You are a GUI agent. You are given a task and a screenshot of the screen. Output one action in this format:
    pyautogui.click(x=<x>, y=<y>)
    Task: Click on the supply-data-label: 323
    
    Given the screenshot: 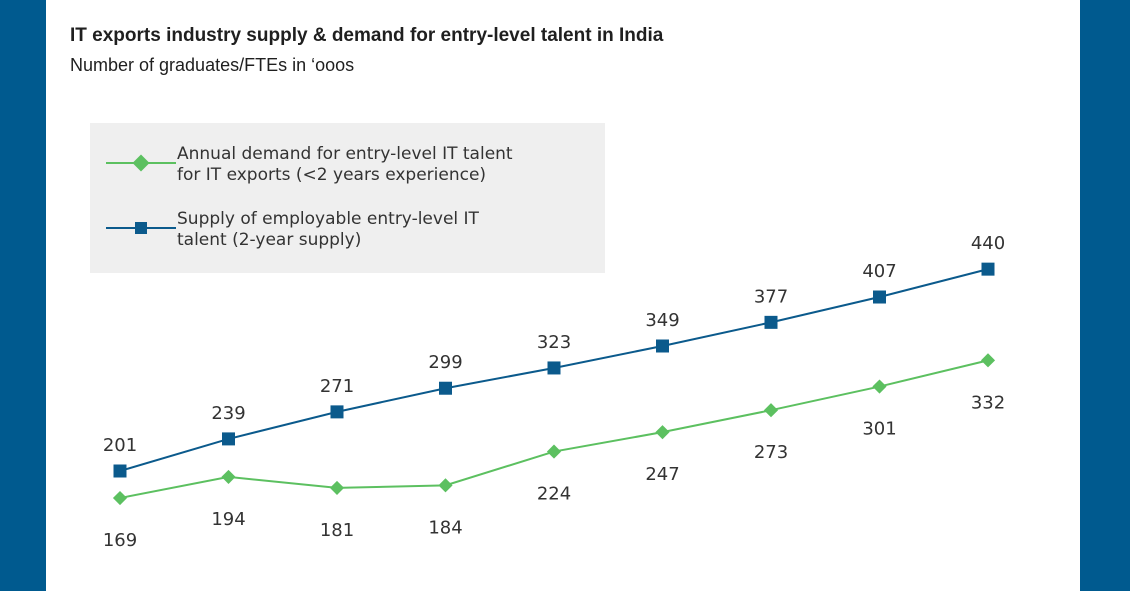 What is the action you would take?
    pyautogui.click(x=554, y=342)
    